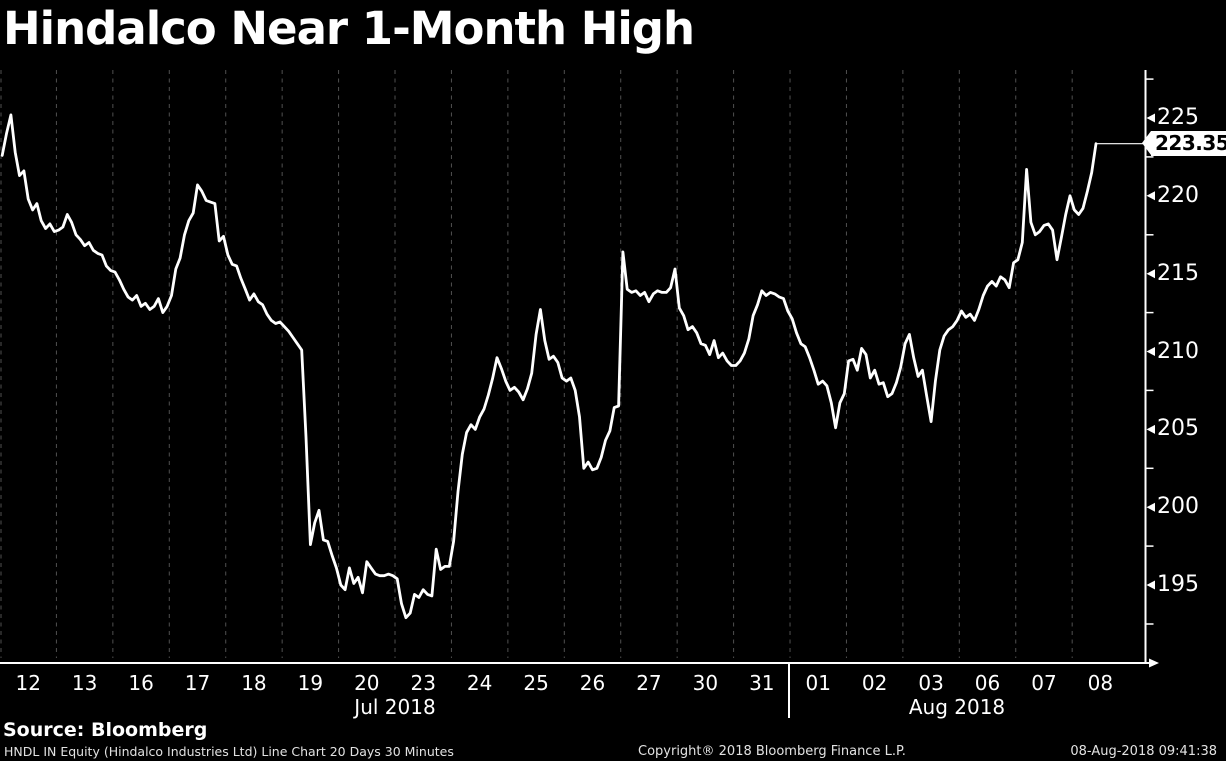 This screenshot has height=761, width=1226. I want to click on x-tick-label: 02, so click(874, 683).